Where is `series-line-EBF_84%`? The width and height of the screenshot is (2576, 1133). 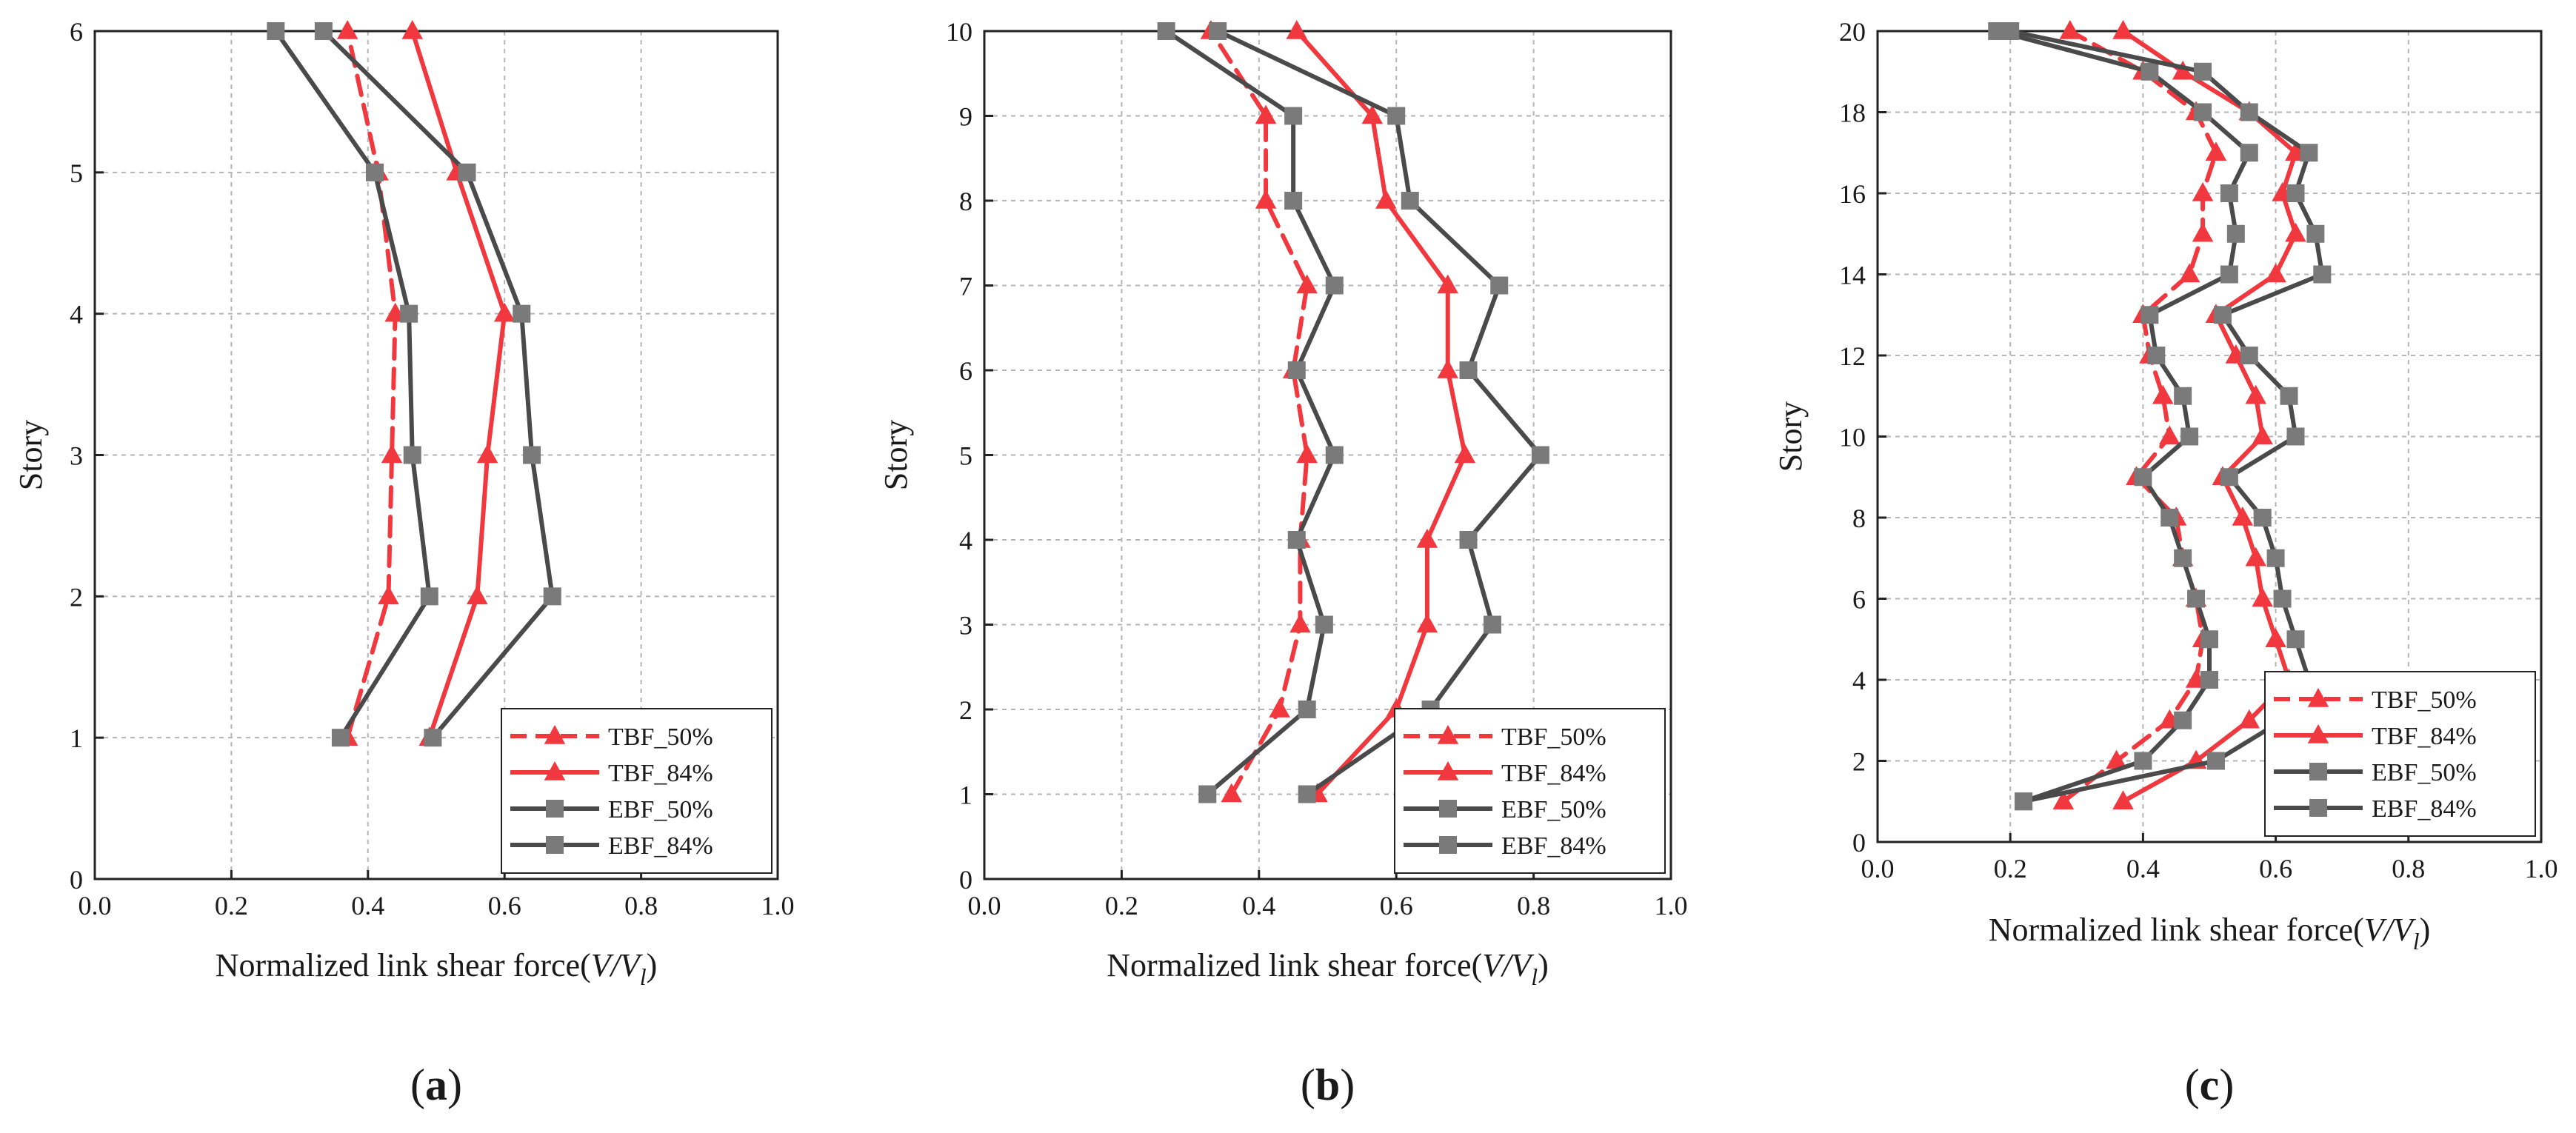 series-line-EBF_84% is located at coordinates (1379, 413).